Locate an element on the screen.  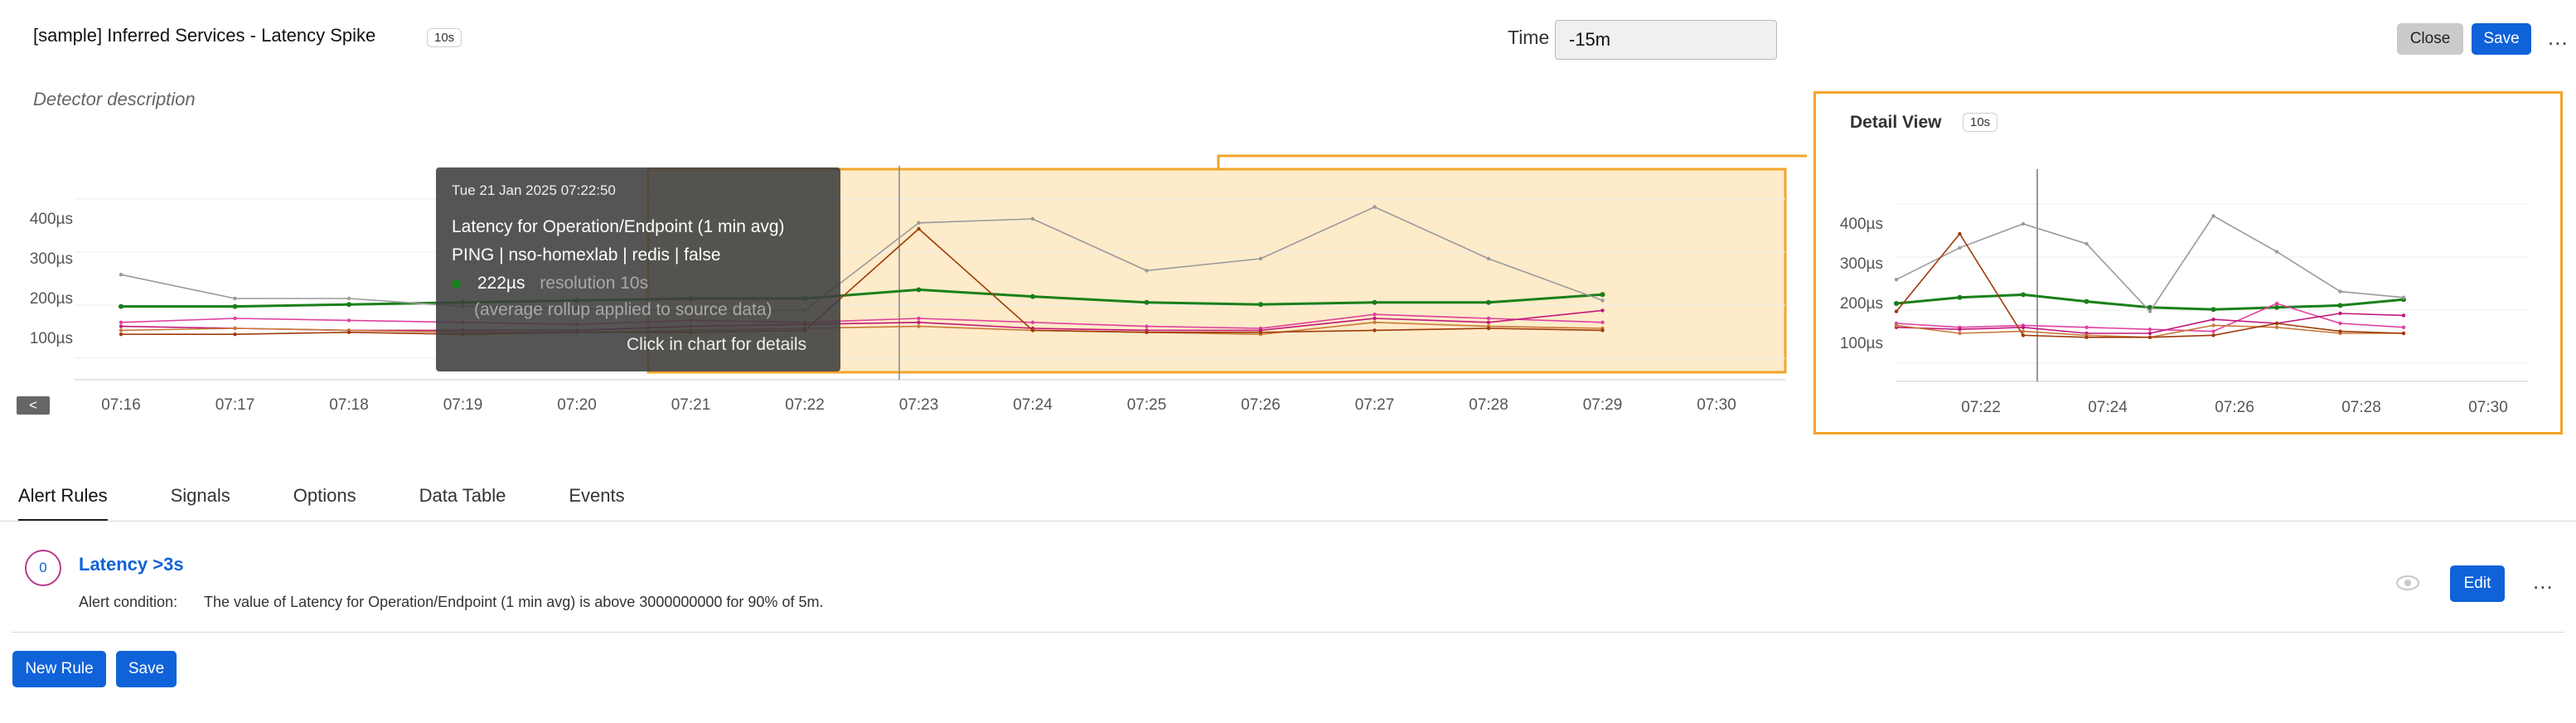
alert-rule-name: Latency >3s is located at coordinates (131, 564).